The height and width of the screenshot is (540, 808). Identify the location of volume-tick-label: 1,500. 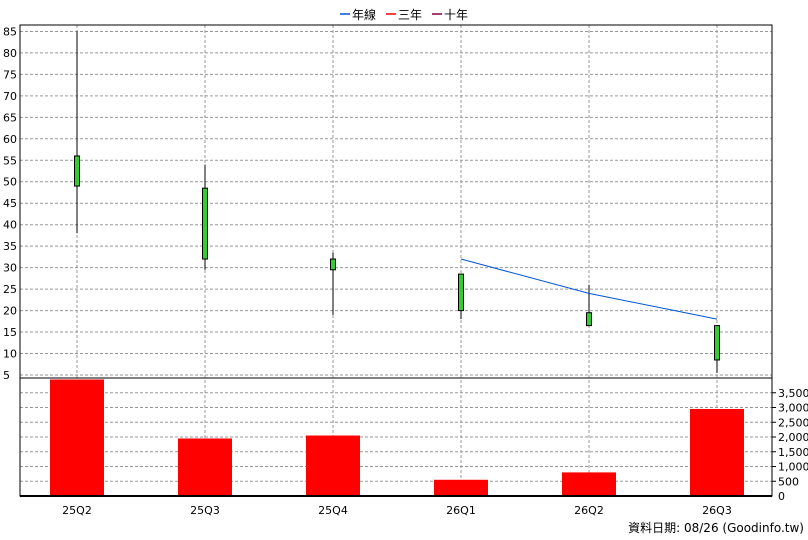
(793, 452).